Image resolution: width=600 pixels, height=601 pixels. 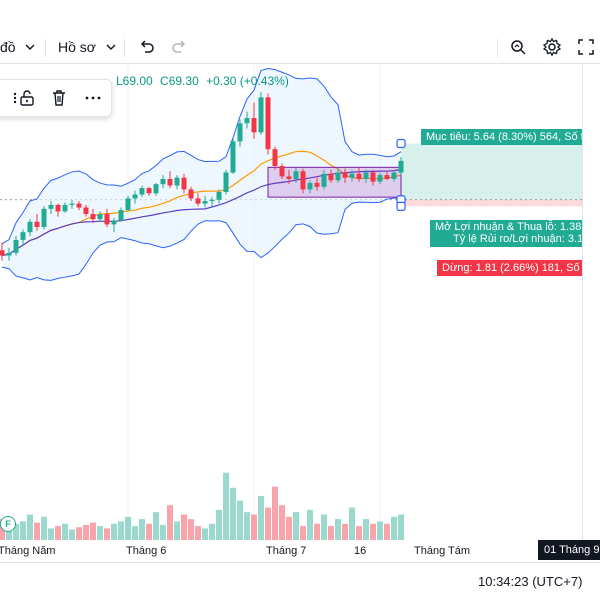 What do you see at coordinates (8, 524) in the screenshot?
I see `financials-event-badge: F` at bounding box center [8, 524].